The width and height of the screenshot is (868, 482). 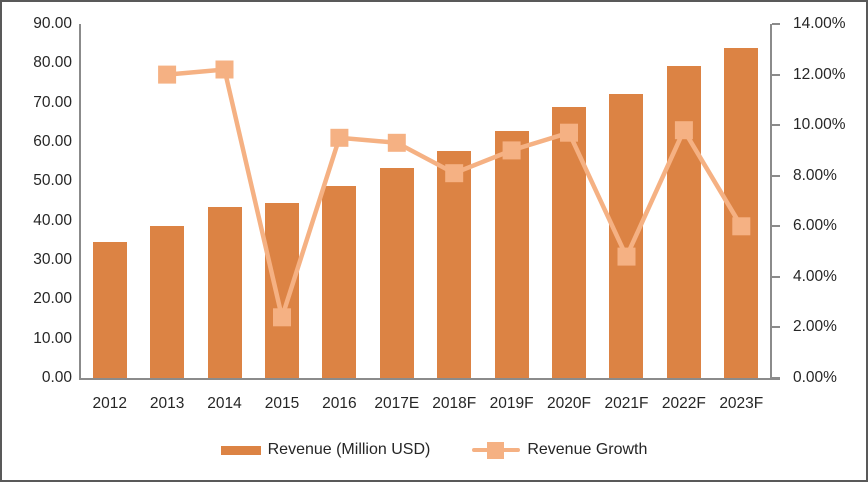 What do you see at coordinates (454, 403) in the screenshot?
I see `x-axis-label: 2018F` at bounding box center [454, 403].